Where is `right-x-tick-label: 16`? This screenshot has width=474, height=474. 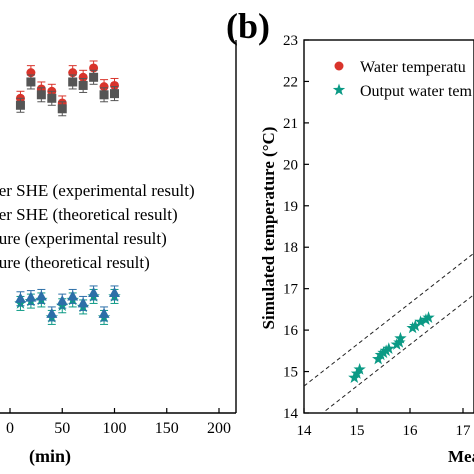
right-x-tick-label: 16 is located at coordinates (411, 431).